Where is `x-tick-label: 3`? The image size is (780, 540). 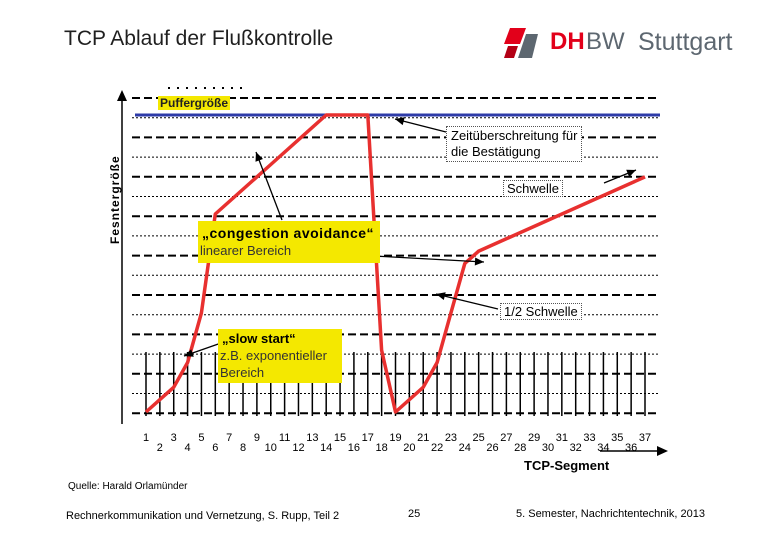
x-tick-label: 3 is located at coordinates (173, 438).